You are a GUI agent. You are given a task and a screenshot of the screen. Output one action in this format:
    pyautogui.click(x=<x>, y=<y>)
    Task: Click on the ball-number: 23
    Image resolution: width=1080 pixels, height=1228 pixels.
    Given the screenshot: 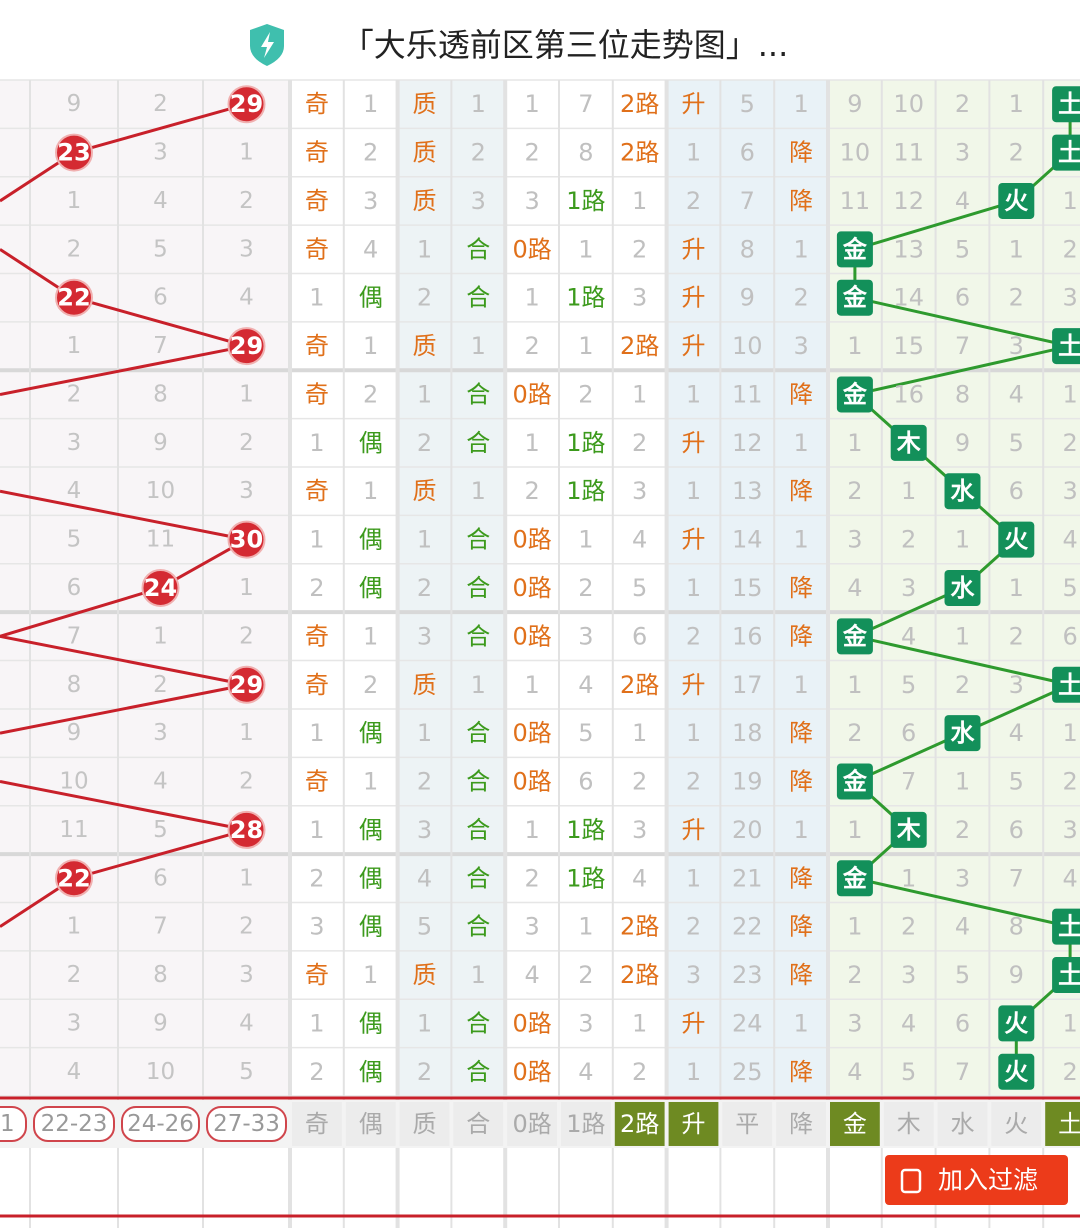 What is the action you would take?
    pyautogui.click(x=73, y=153)
    